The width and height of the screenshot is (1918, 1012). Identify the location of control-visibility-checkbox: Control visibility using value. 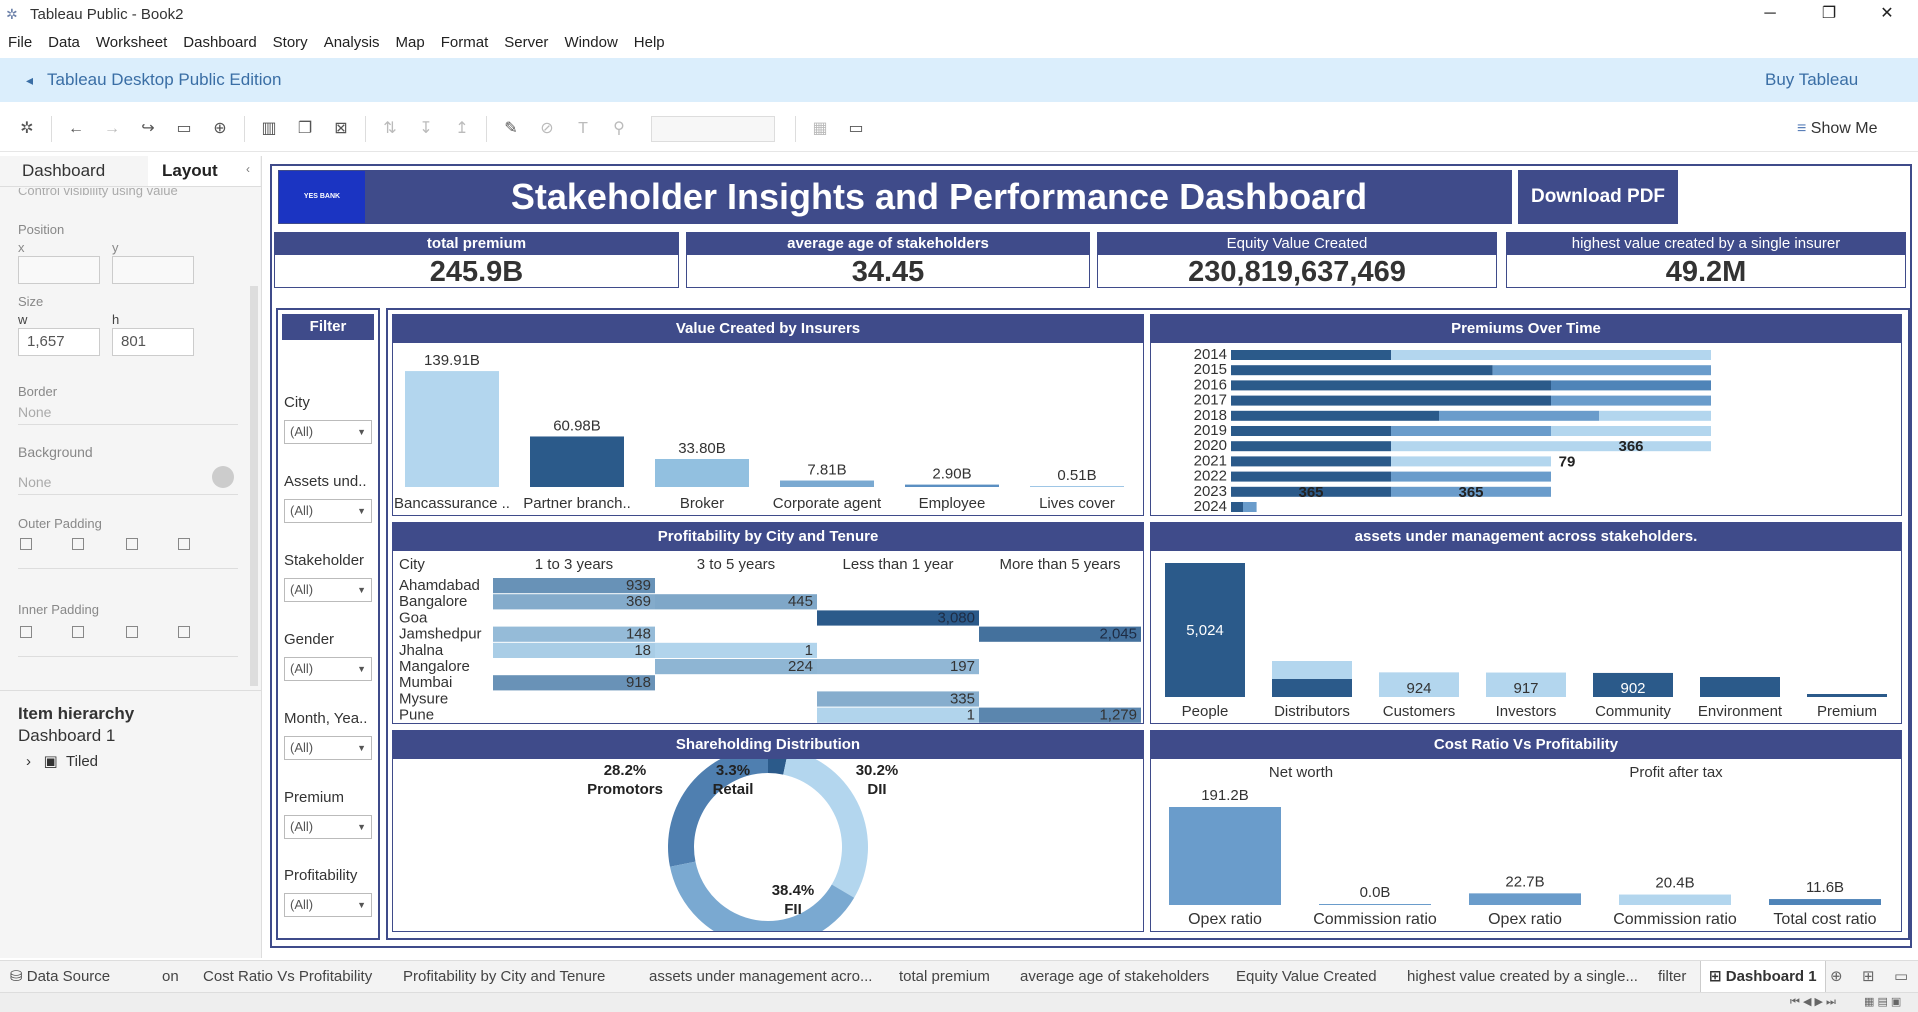
(98, 193).